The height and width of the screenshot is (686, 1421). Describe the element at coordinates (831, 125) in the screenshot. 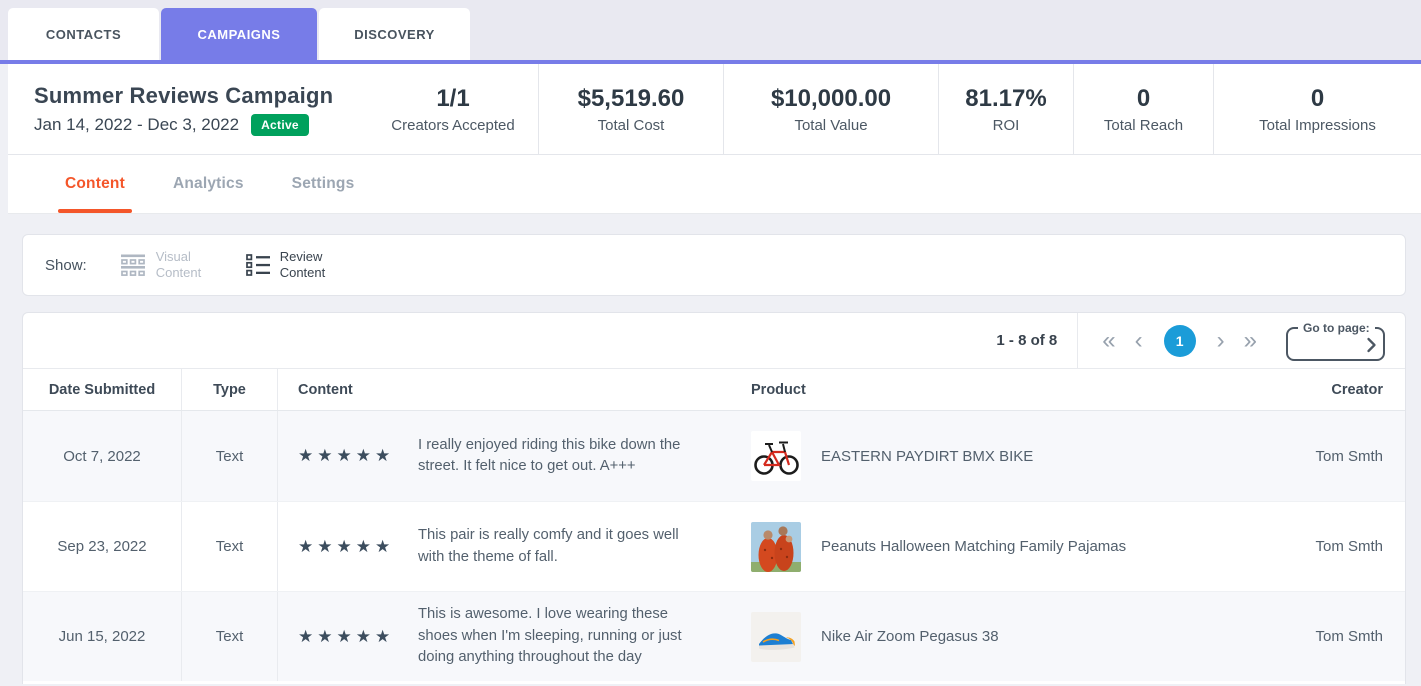

I see `stat-label: Total Value` at that location.